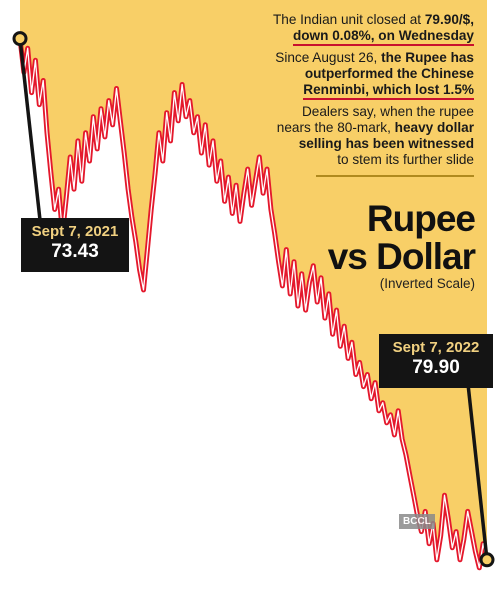  I want to click on callout-start: Sept 7, 2021 73.43, so click(75, 245).